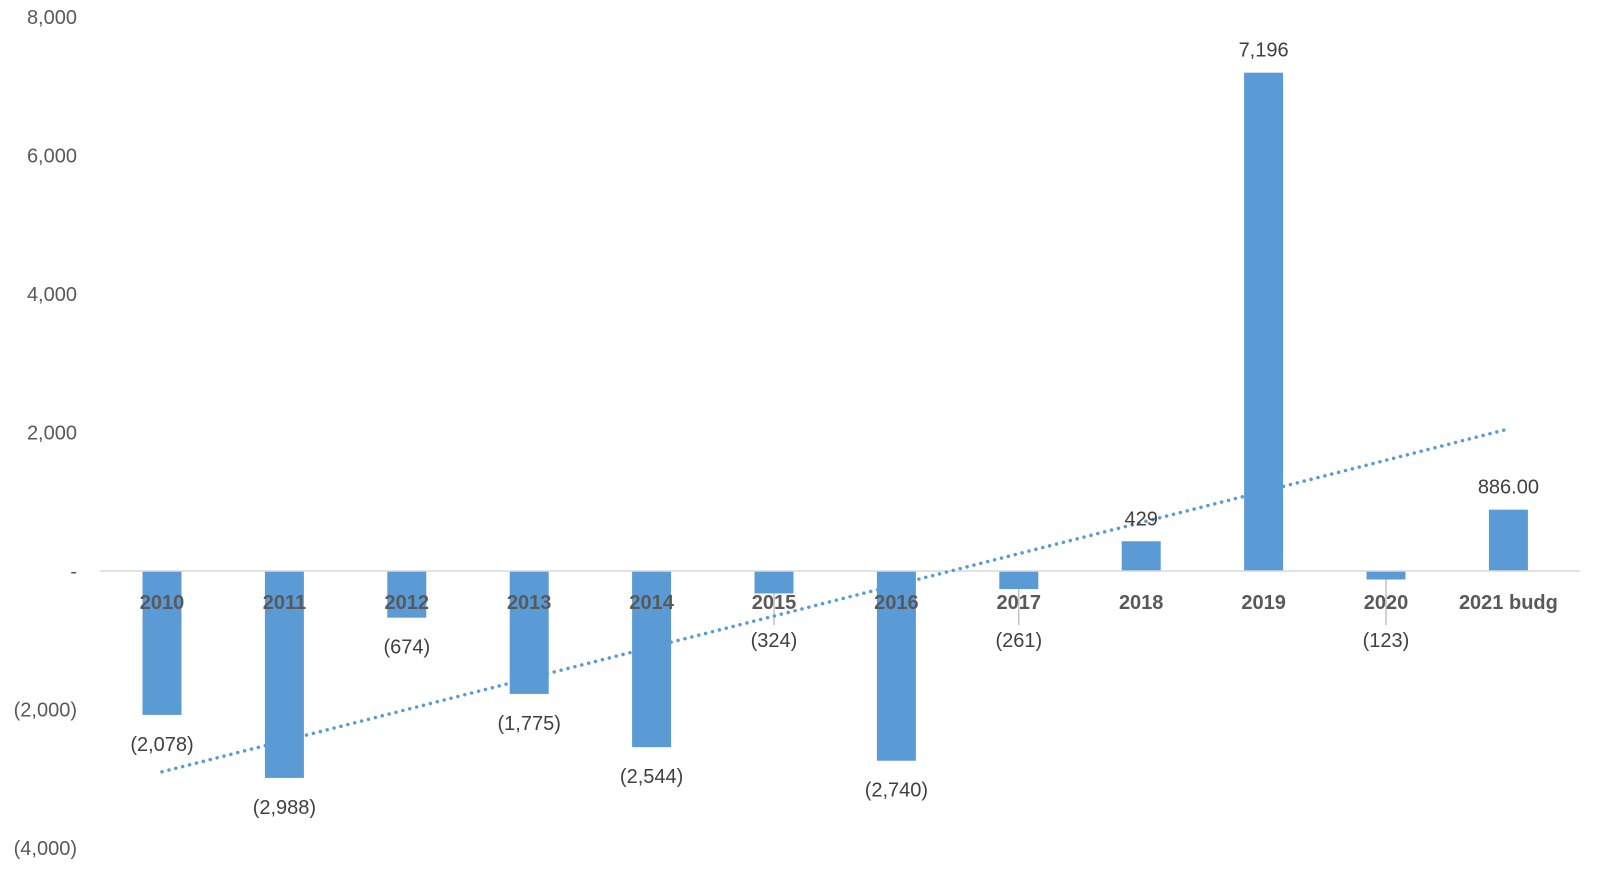 Image resolution: width=1614 pixels, height=885 pixels. What do you see at coordinates (896, 603) in the screenshot?
I see `x-tick-label: 2016` at bounding box center [896, 603].